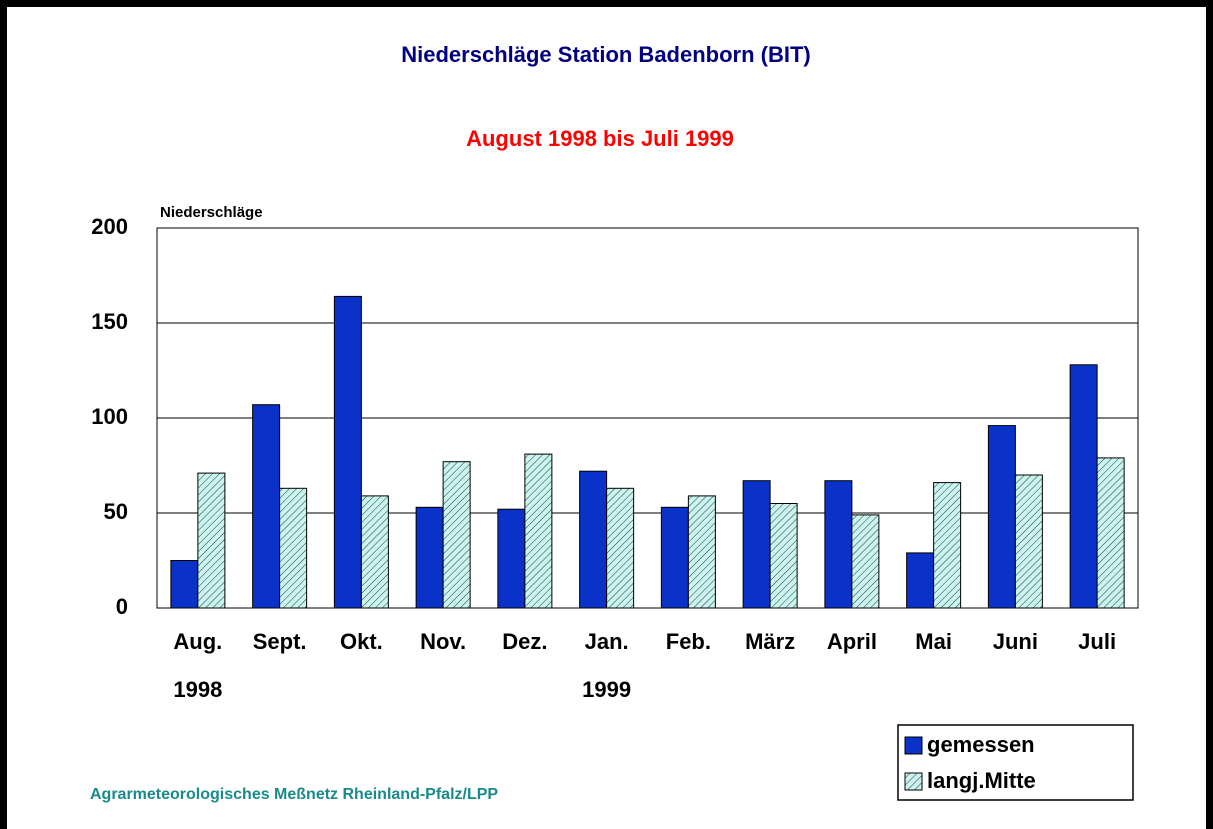 The image size is (1213, 829). I want to click on y-axis-label: Niederschläge, so click(211, 212).